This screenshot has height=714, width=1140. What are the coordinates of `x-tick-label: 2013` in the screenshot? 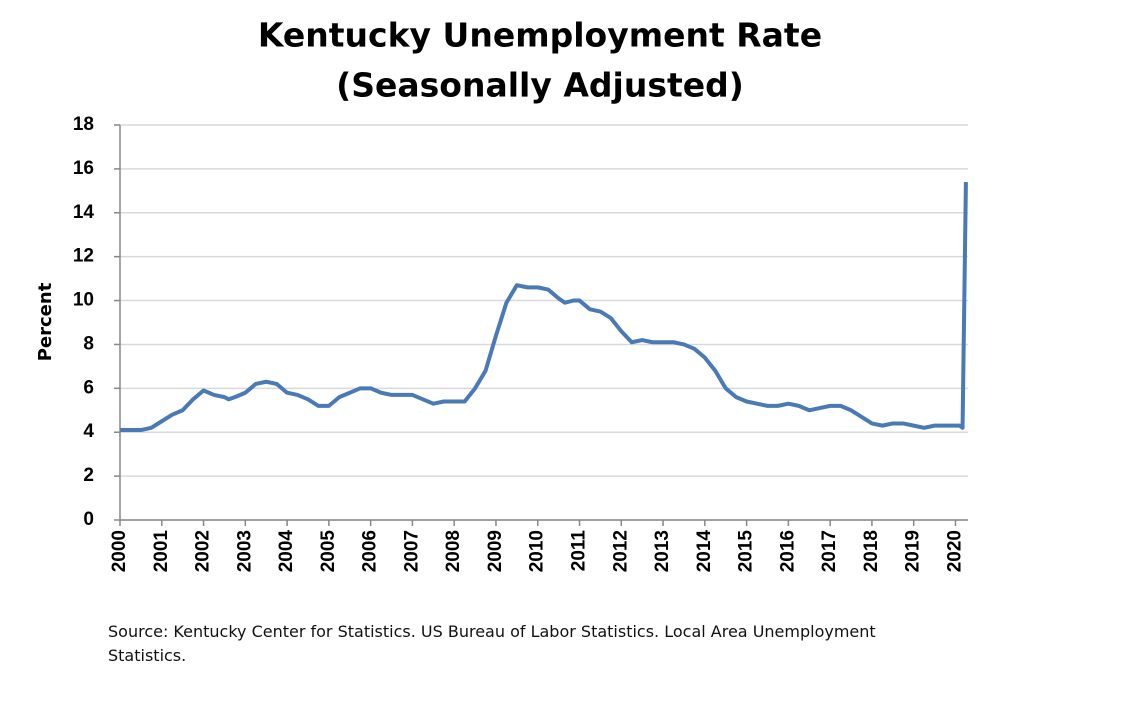 It's located at (662, 551).